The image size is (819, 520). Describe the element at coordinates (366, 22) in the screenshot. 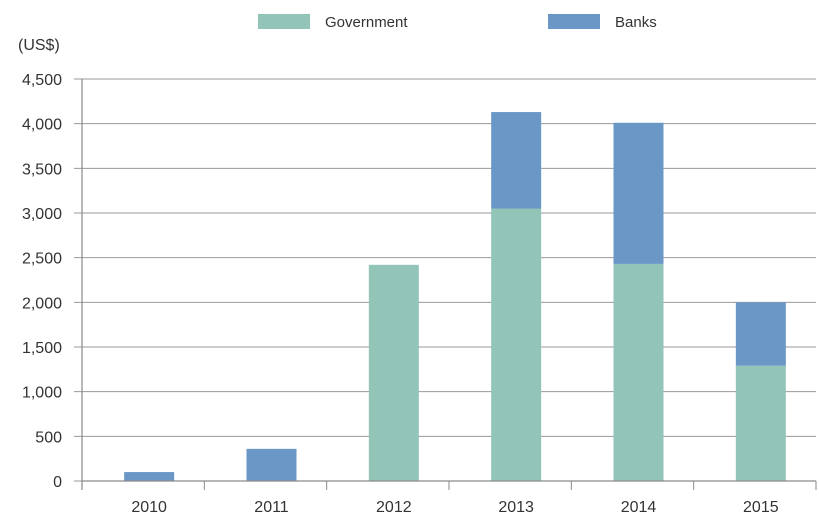

I see `legend-label-government: Government` at that location.